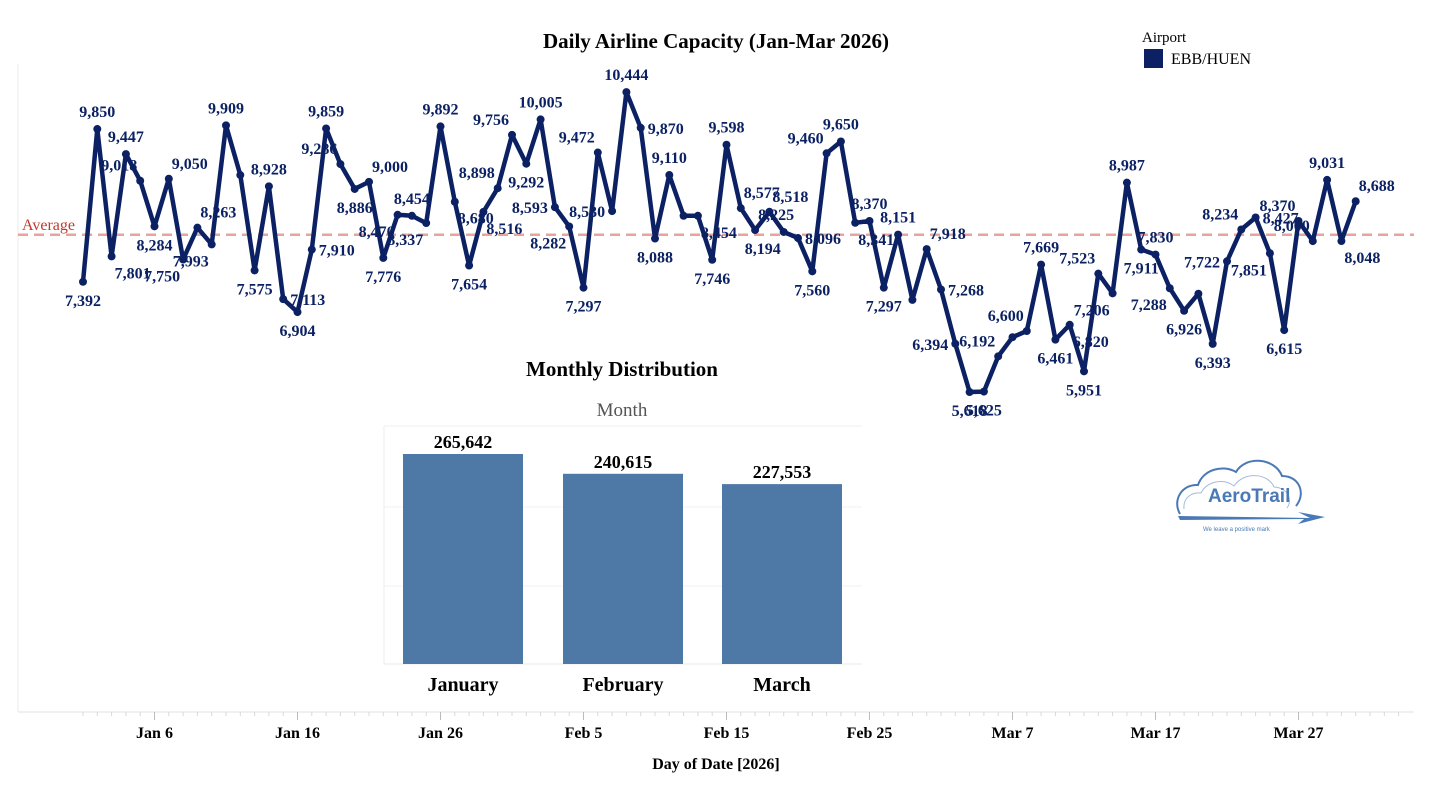 Image resolution: width=1431 pixels, height=799 pixels. What do you see at coordinates (491, 120) in the screenshot?
I see `data-label: 9,756` at bounding box center [491, 120].